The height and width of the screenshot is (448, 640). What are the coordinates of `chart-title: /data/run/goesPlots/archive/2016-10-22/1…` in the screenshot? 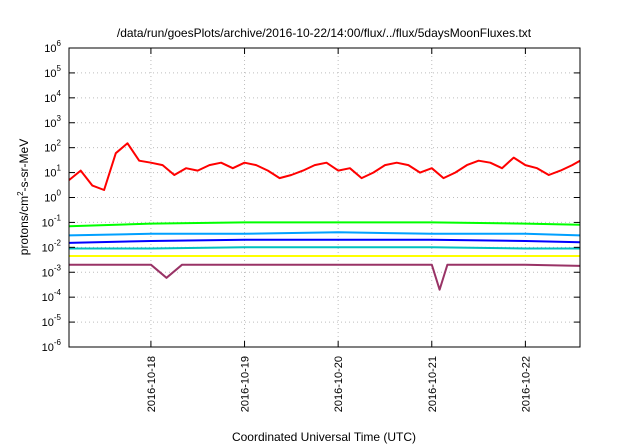 It's located at (324, 33).